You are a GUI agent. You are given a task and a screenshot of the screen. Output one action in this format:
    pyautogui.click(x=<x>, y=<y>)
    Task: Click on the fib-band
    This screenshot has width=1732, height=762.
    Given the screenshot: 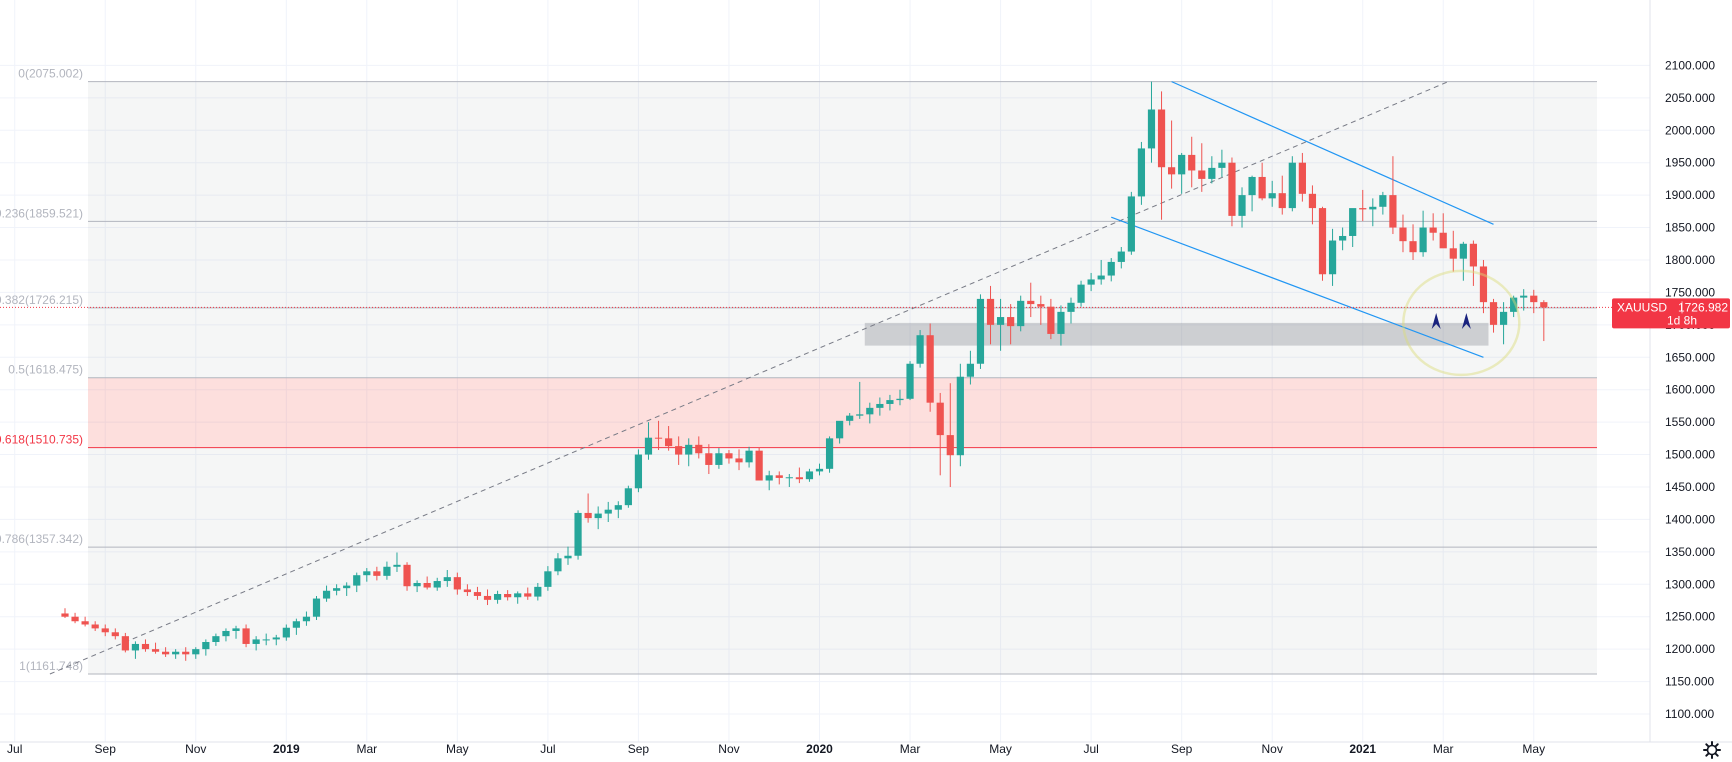 What is the action you would take?
    pyautogui.click(x=842, y=610)
    